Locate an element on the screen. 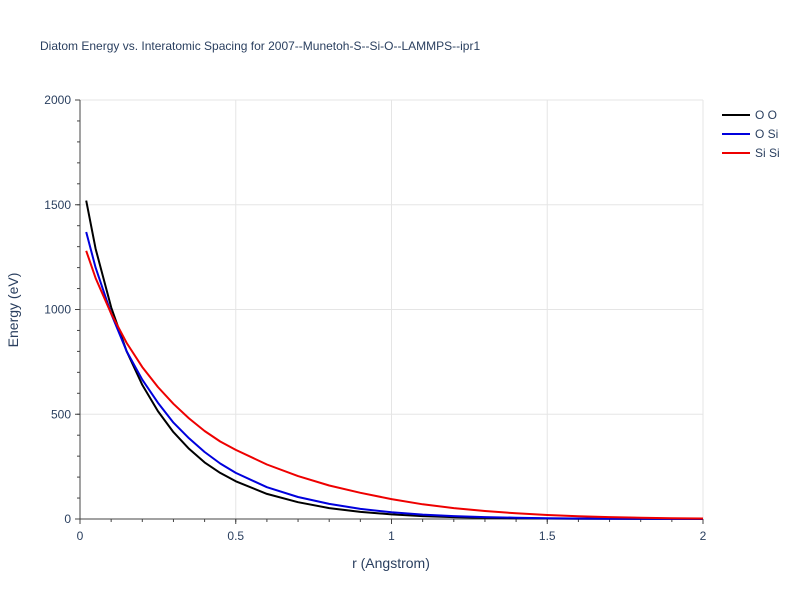 This screenshot has width=800, height=600. y-tick-label: 0 is located at coordinates (67, 519).